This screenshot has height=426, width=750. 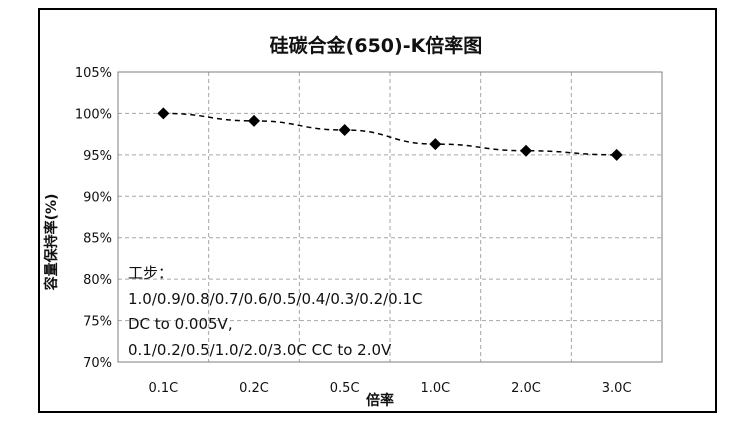 I want to click on series-line, so click(x=390, y=134).